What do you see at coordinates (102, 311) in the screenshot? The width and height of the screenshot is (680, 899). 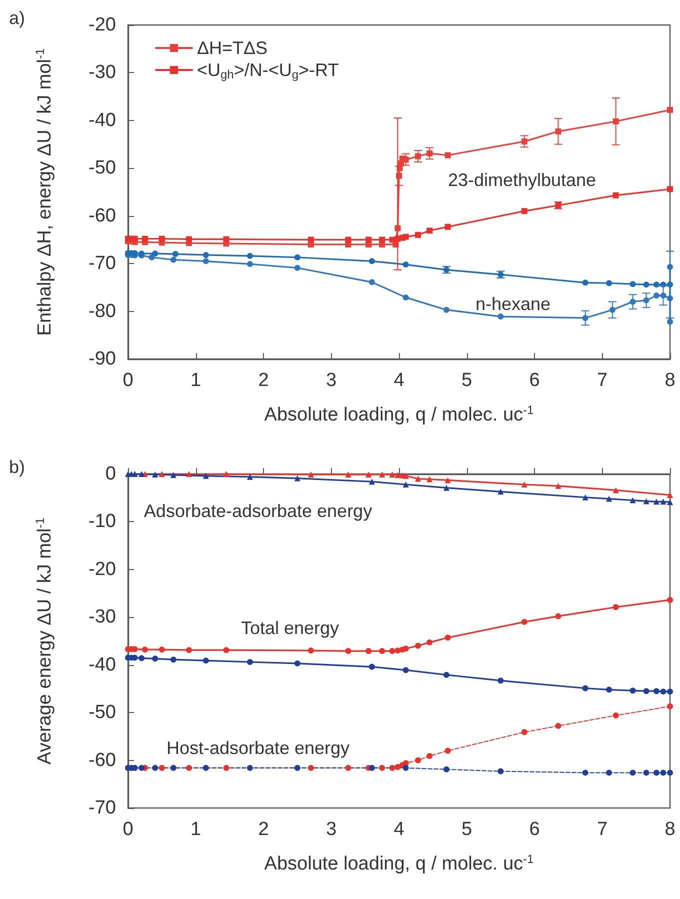 I see `y-tick-label: -80` at bounding box center [102, 311].